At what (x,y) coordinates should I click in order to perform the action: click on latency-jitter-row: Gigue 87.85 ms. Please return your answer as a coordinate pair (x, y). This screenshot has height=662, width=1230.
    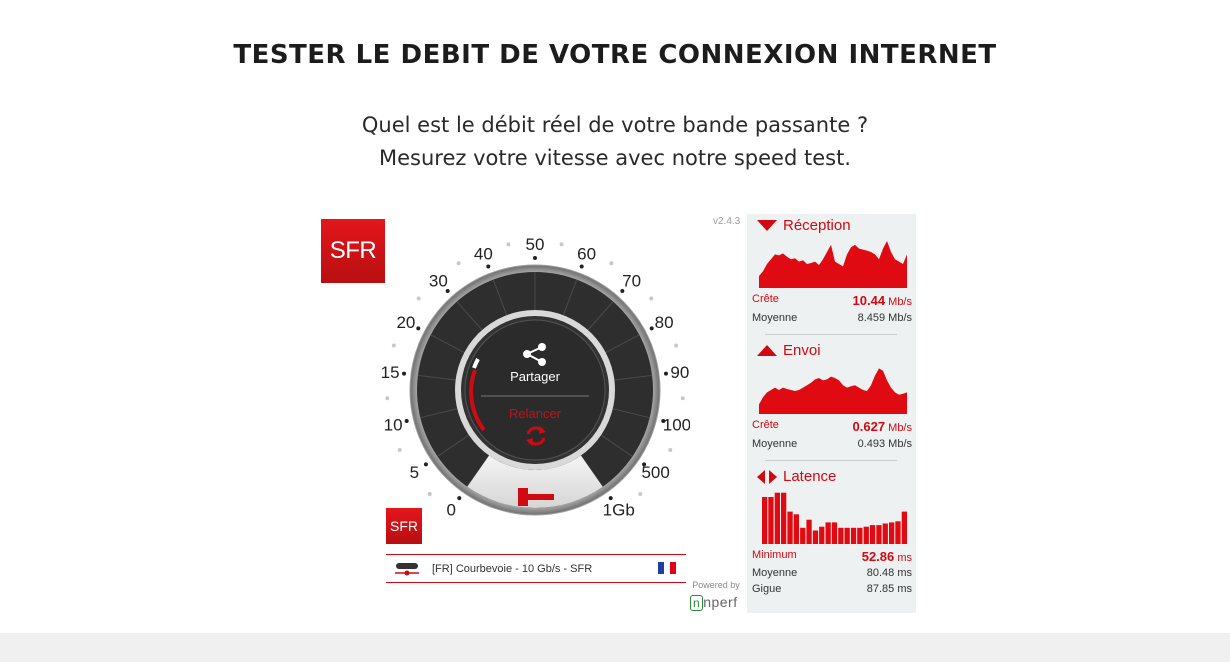
    Looking at the image, I should click on (832, 589).